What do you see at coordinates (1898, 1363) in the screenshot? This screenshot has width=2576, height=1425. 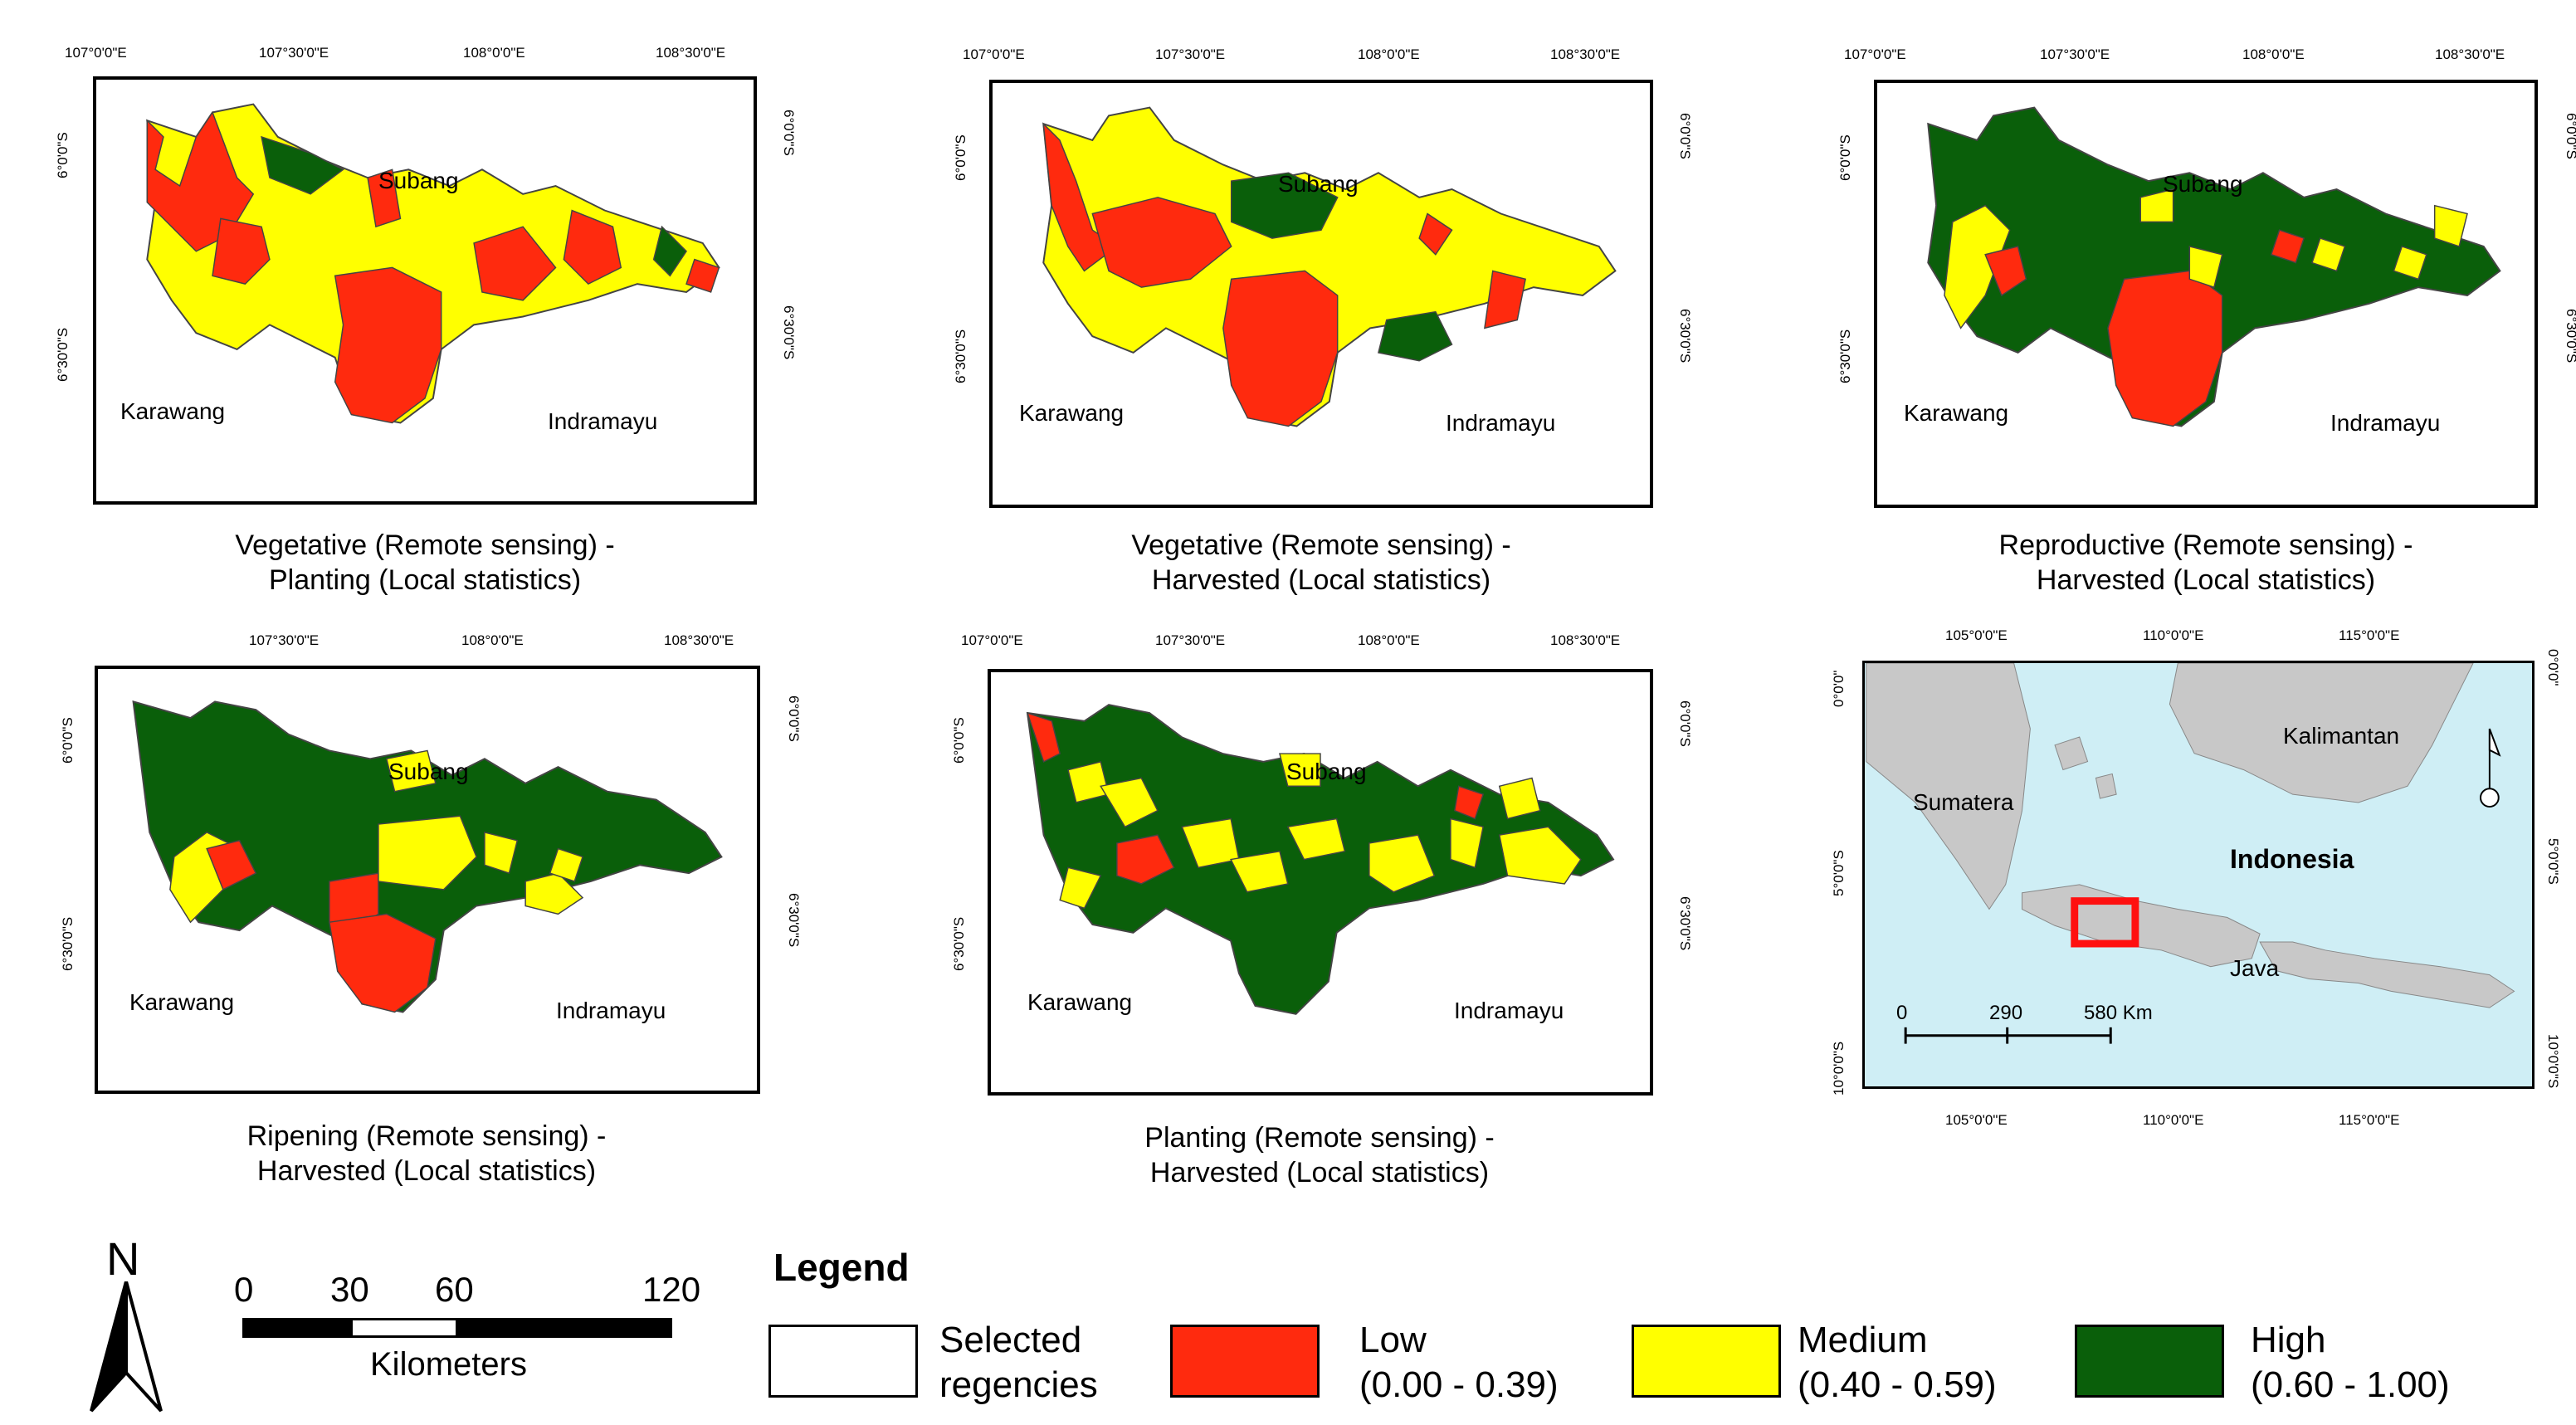 I see `legend-label-medium: Medium (0.40 - 0.59)` at bounding box center [1898, 1363].